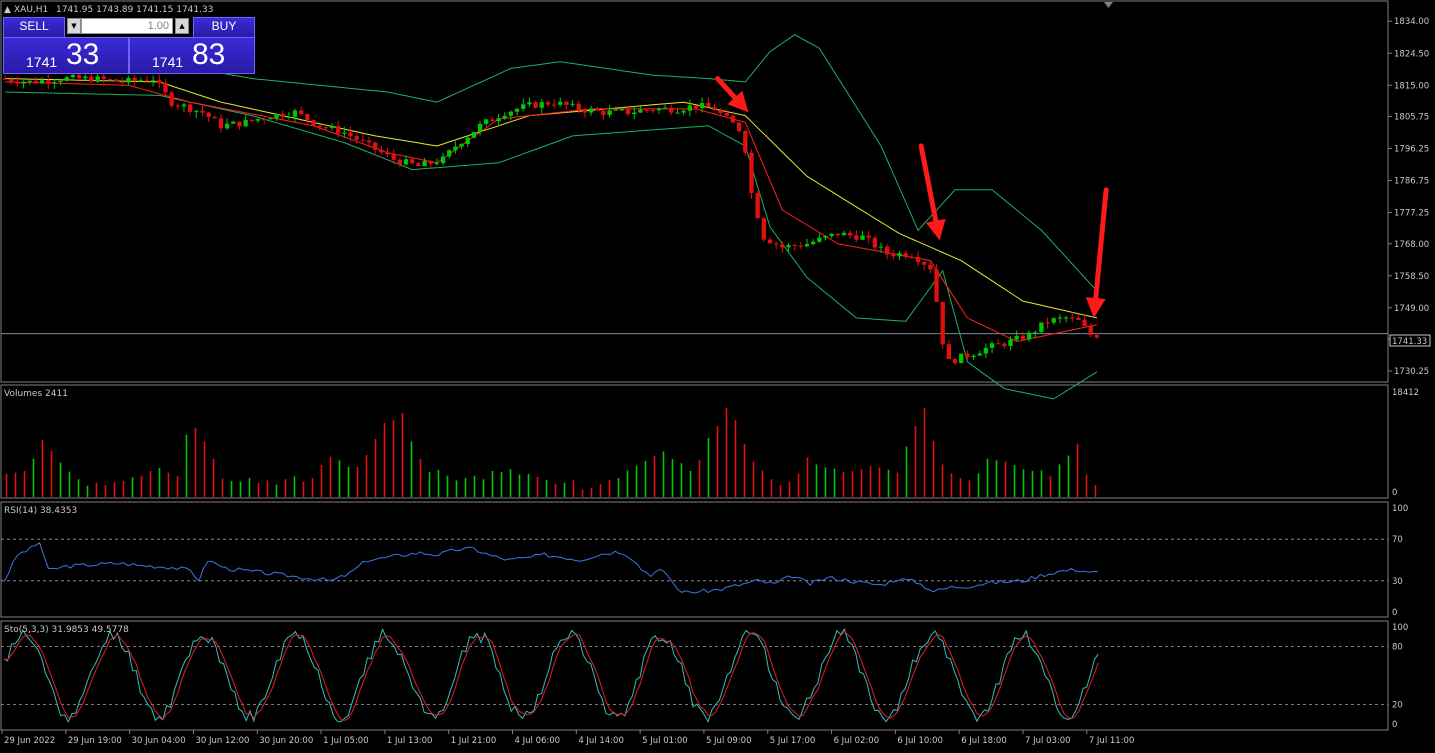 The image size is (1435, 753). What do you see at coordinates (920, 741) in the screenshot?
I see `time-axis-label: 6 Jul 10:00` at bounding box center [920, 741].